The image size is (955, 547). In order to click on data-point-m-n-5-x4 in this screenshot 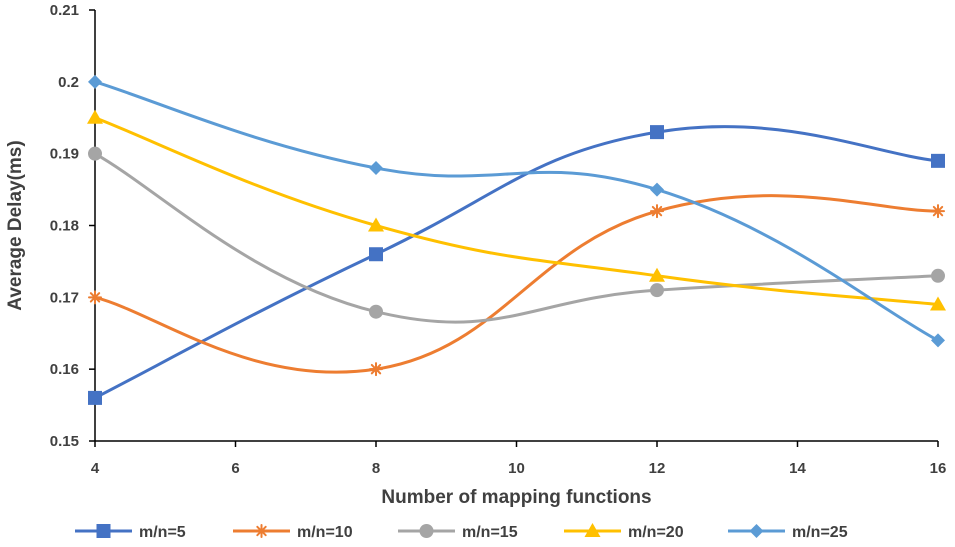, I will do `click(95, 397)`.